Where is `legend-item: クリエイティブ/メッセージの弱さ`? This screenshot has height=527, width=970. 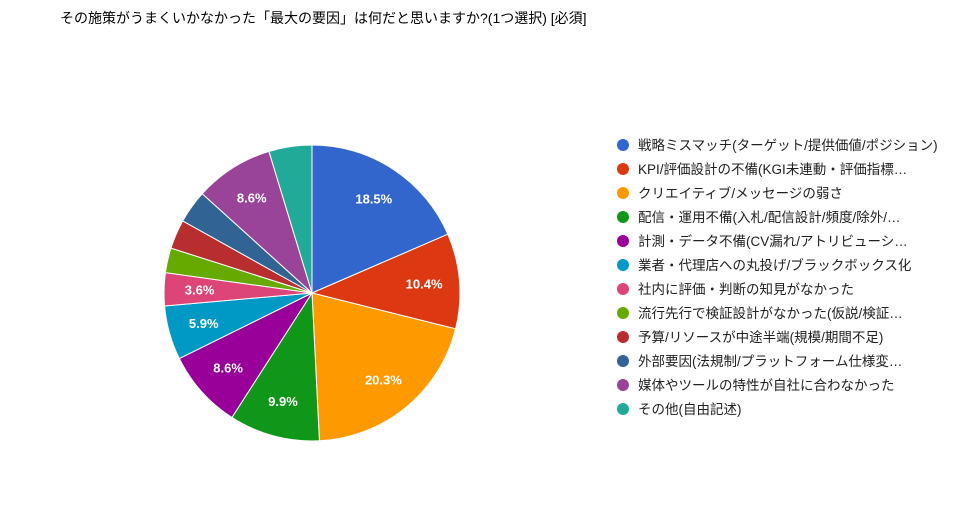 legend-item: クリエイティブ/メッセージの弱さ is located at coordinates (789, 193).